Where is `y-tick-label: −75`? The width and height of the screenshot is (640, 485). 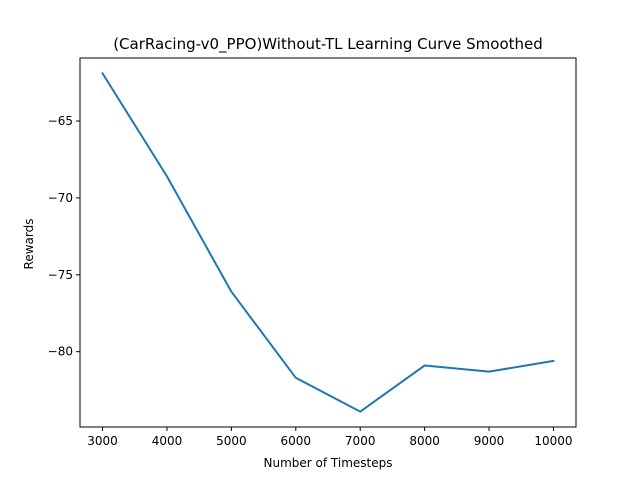 y-tick-label: −75 is located at coordinates (60, 275).